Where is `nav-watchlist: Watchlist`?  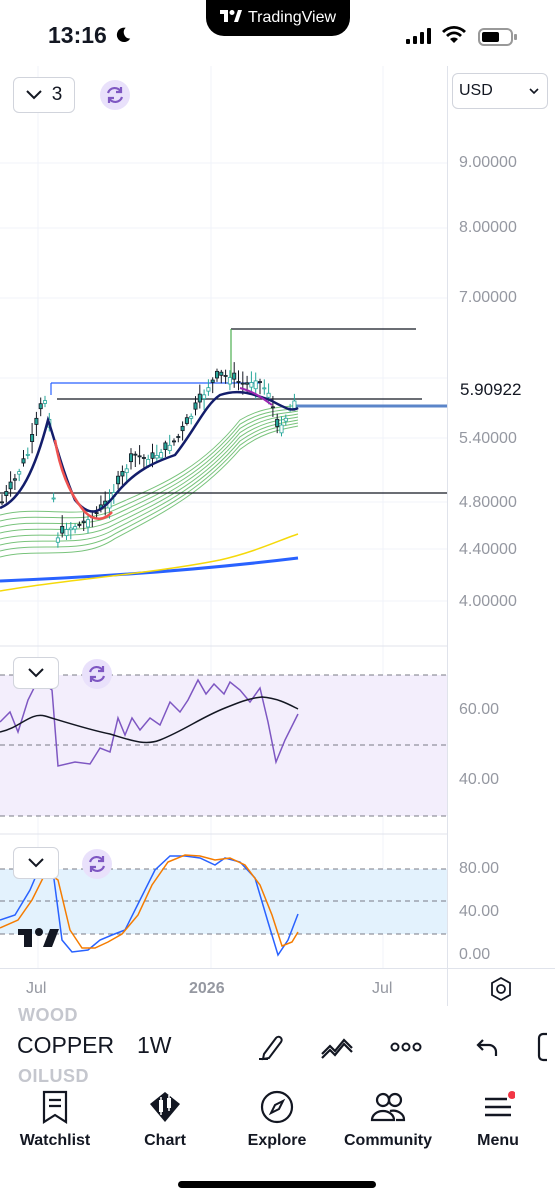 nav-watchlist: Watchlist is located at coordinates (55, 1120).